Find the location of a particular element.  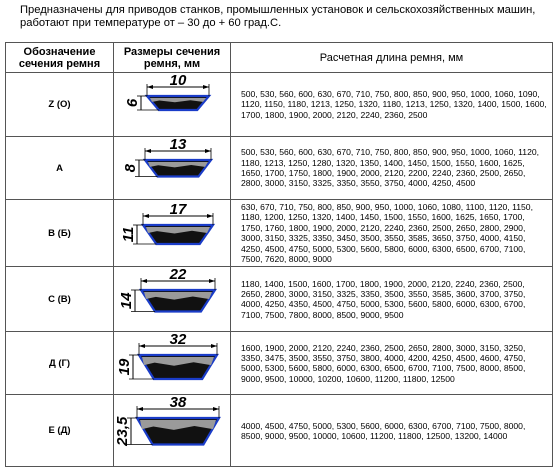

width-label: 22 is located at coordinates (178, 275).